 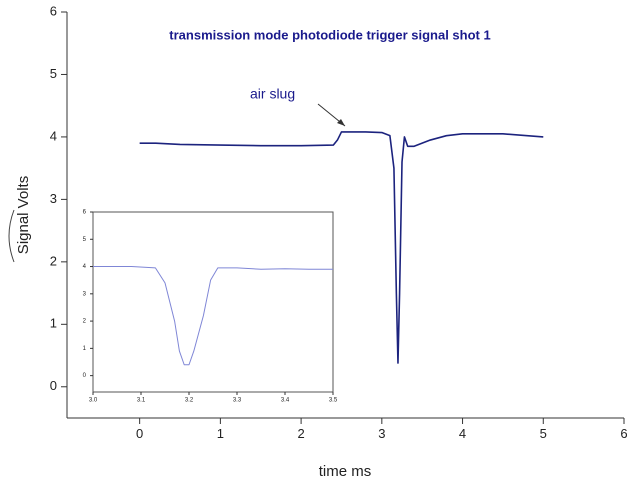 I want to click on x-tick-label: 3.5, so click(x=333, y=400).